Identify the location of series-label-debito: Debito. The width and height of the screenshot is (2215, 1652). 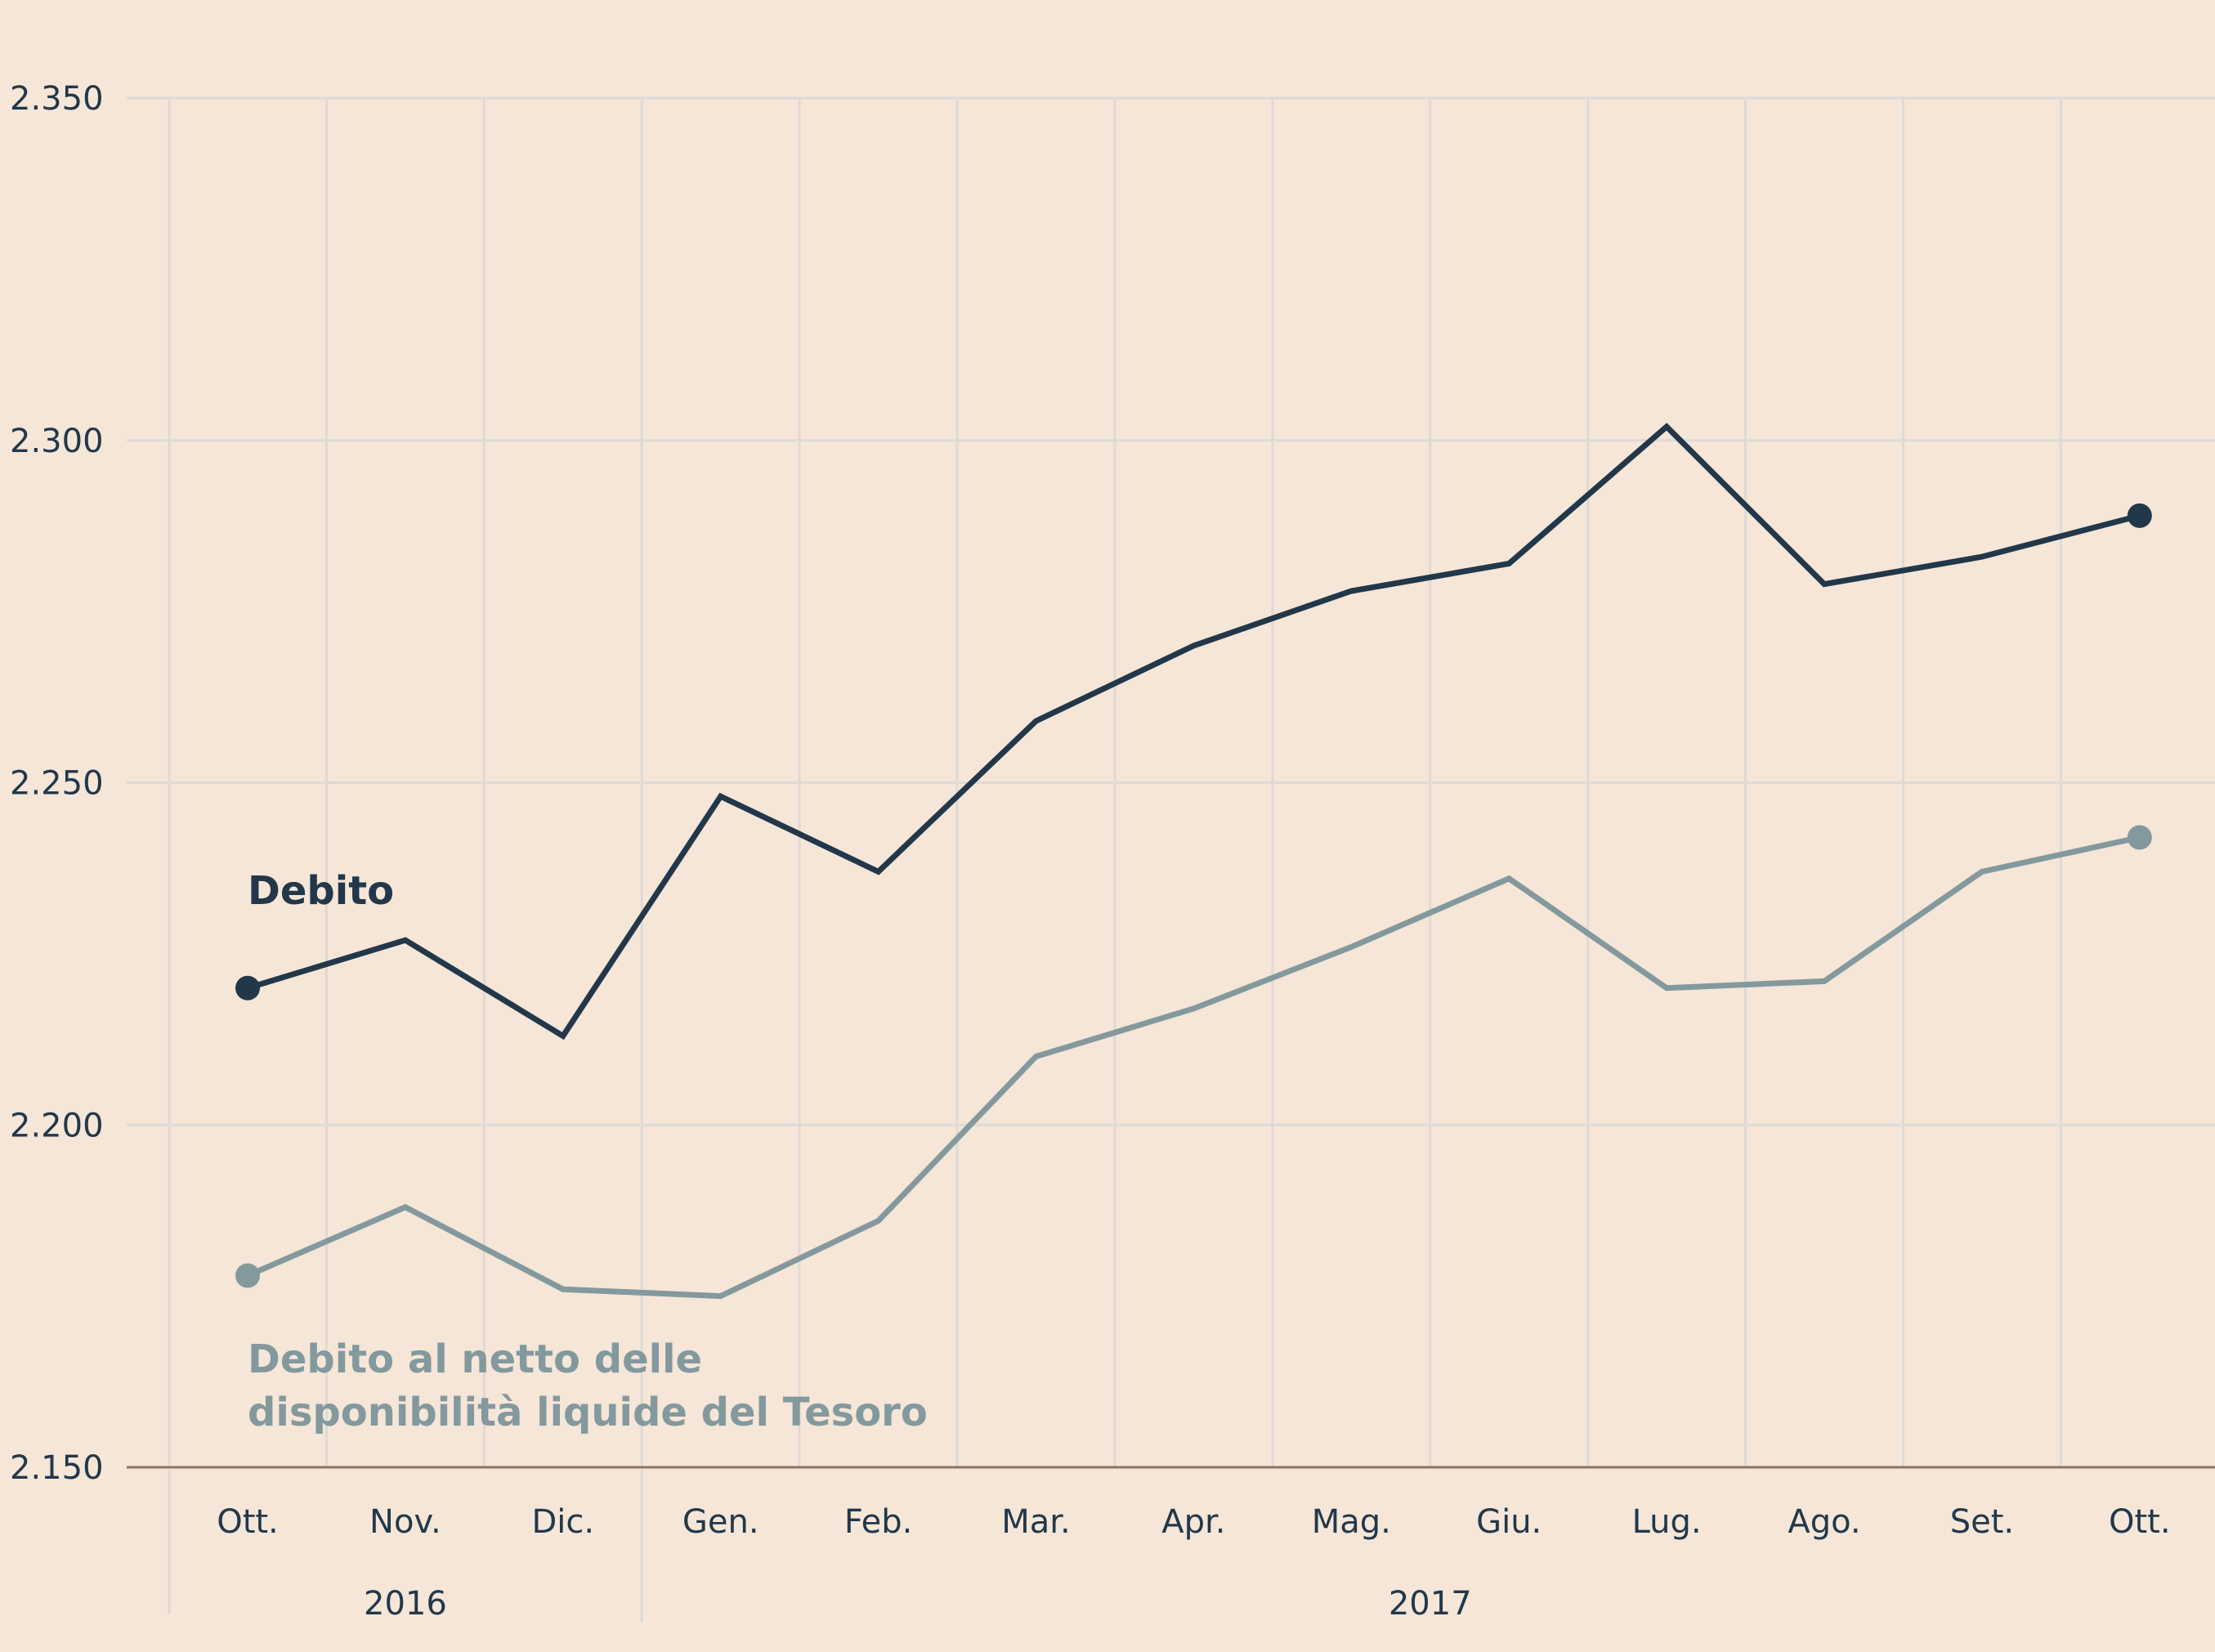
(321, 891).